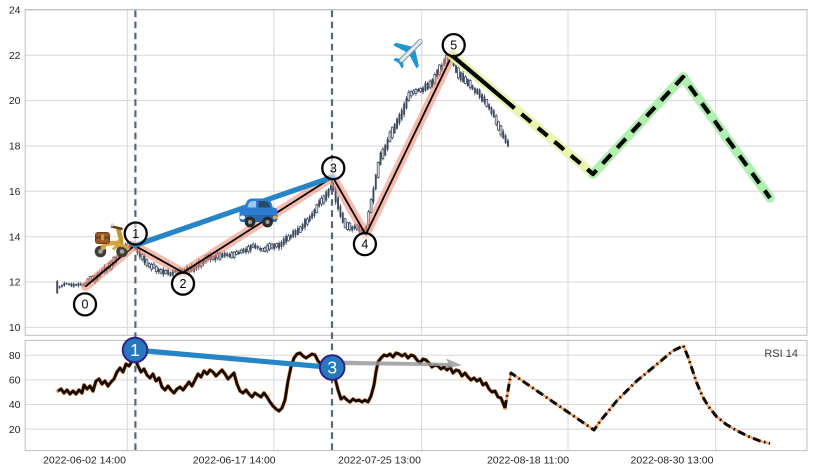 Image resolution: width=813 pixels, height=473 pixels. I want to click on svg-text: 0, so click(85, 305).